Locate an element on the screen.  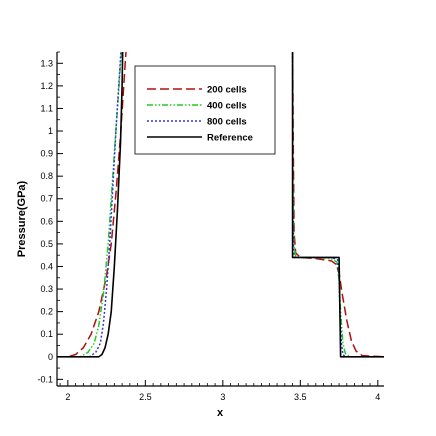
y-axis-label: Pressure(GPa) is located at coordinates (22, 218).